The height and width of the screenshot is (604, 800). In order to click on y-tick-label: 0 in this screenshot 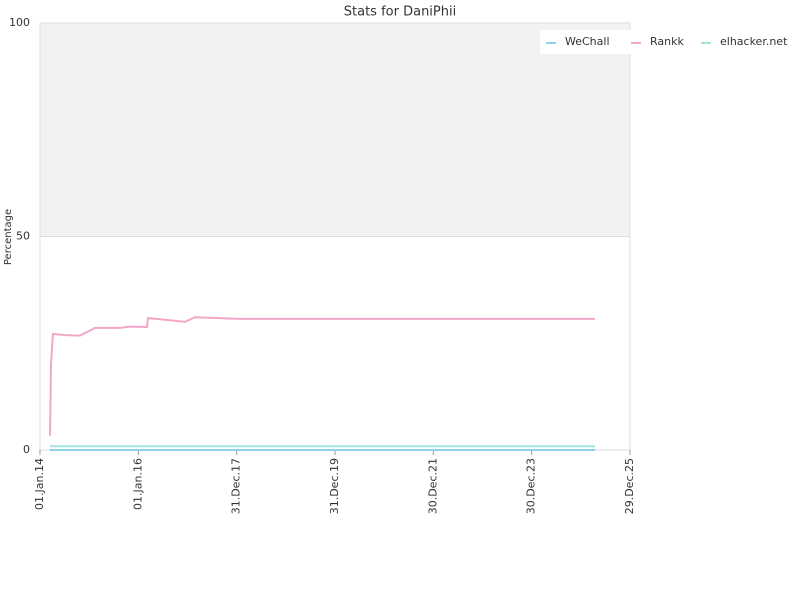, I will do `click(26, 449)`.